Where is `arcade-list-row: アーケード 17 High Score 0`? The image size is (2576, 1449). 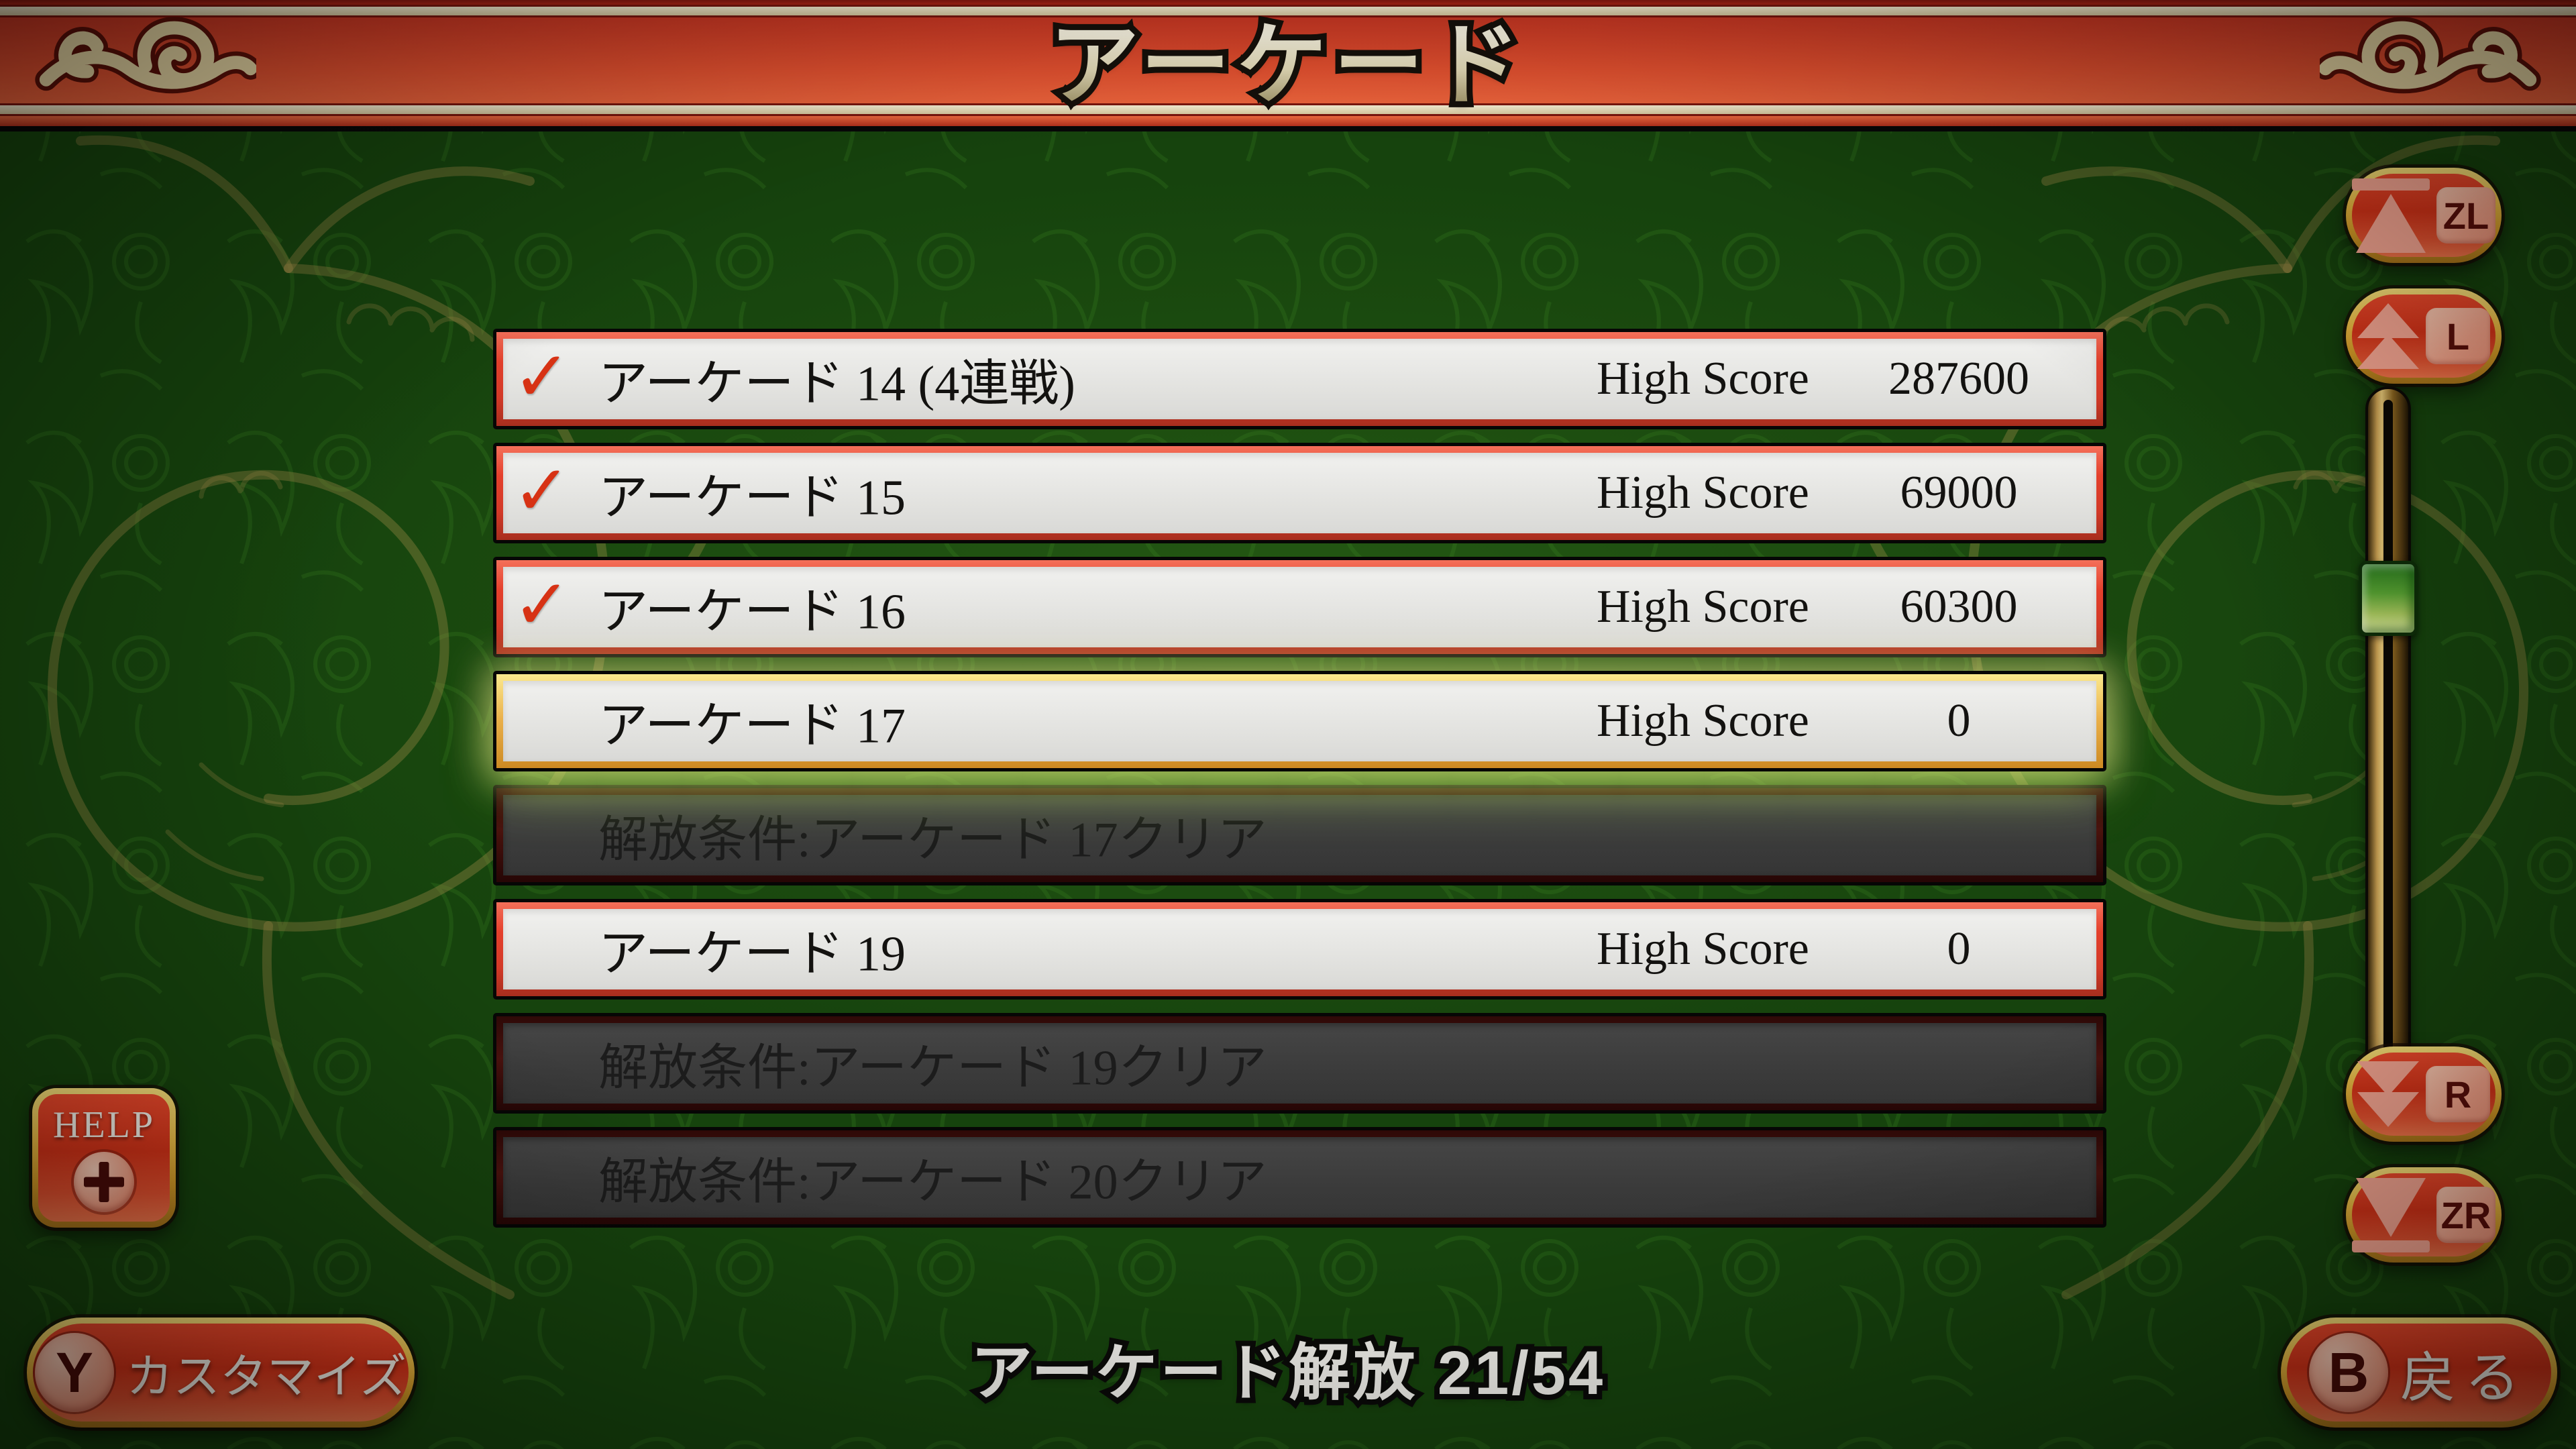 arcade-list-row: アーケード 17 High Score 0 is located at coordinates (1299, 721).